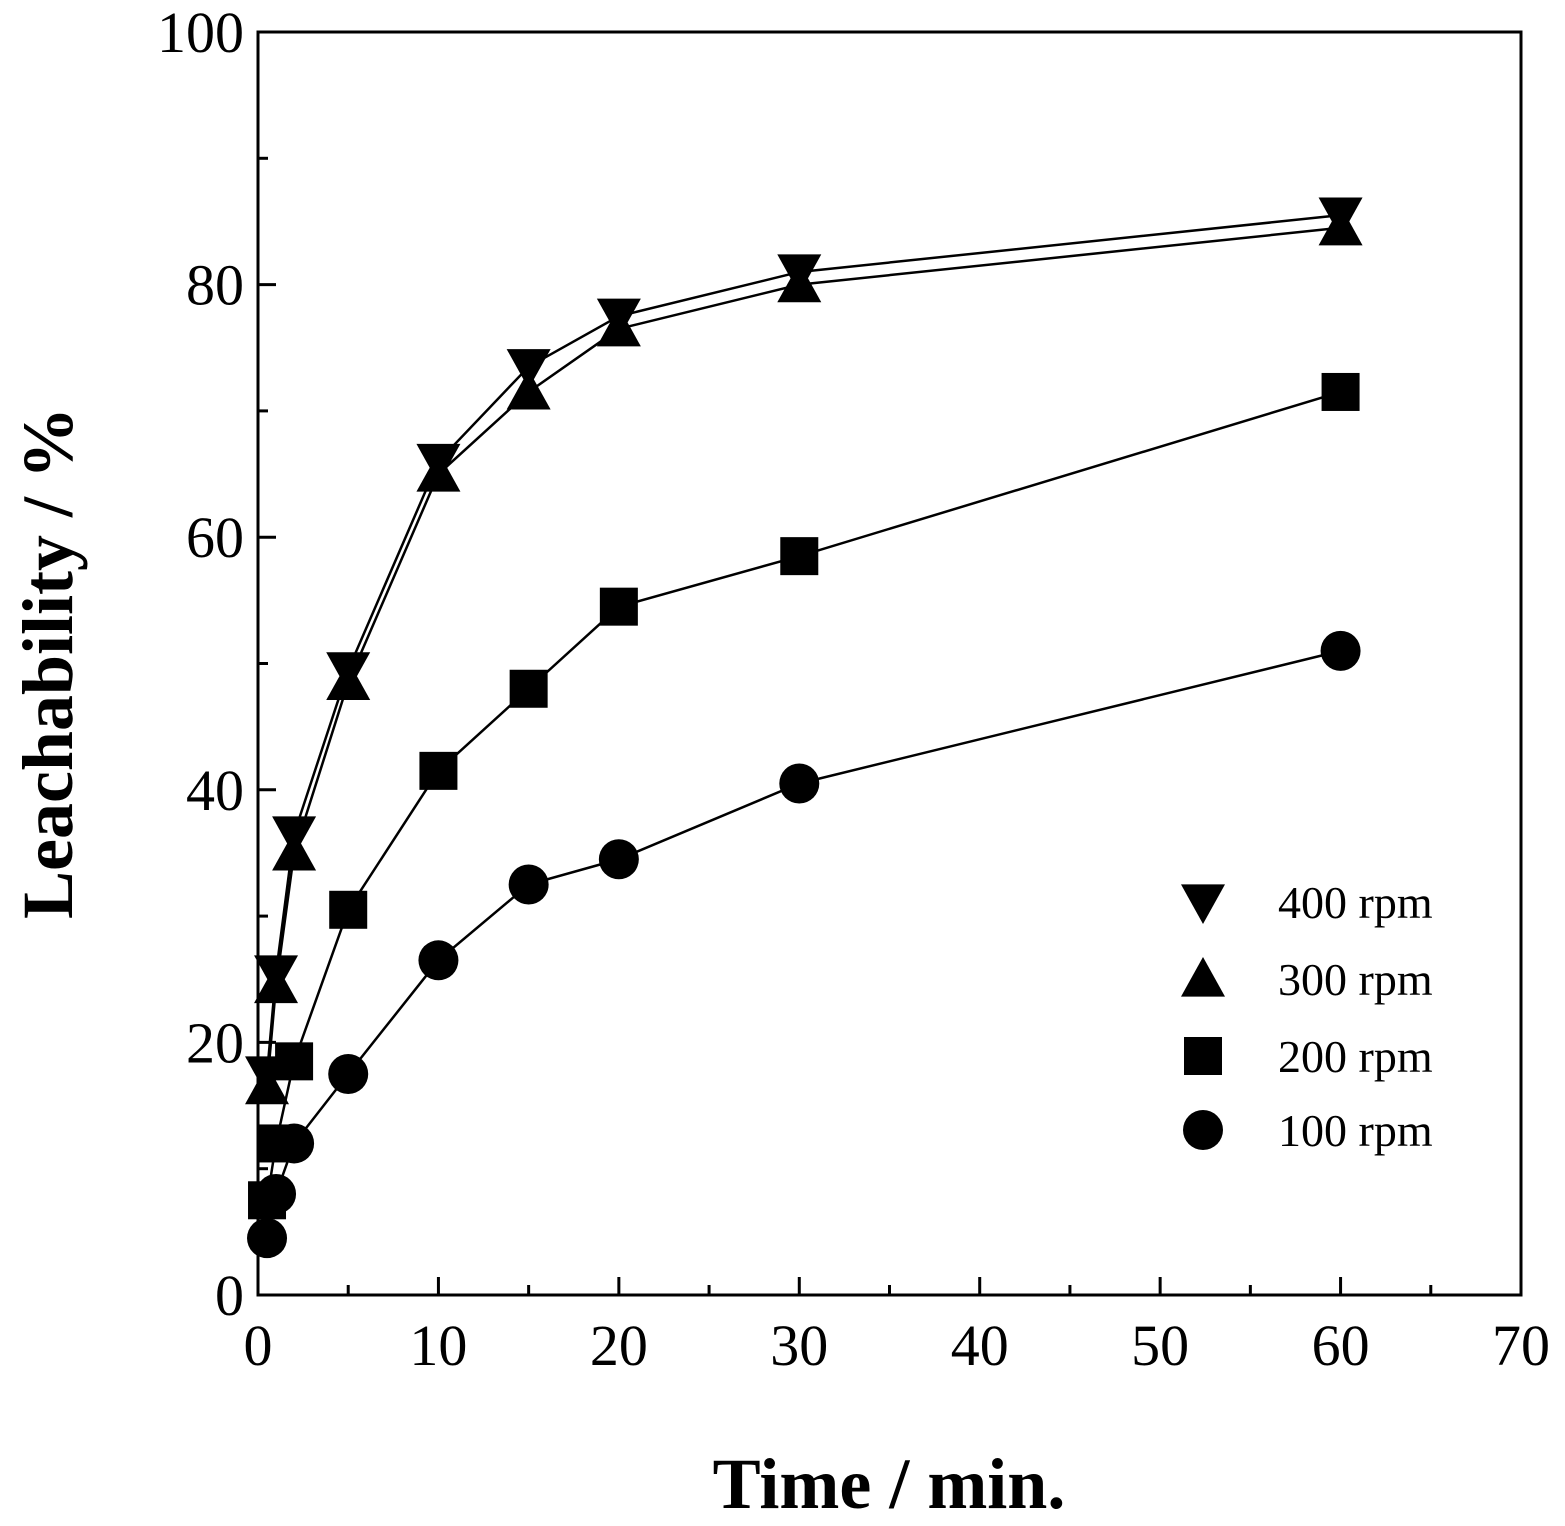 Image resolution: width=1565 pixels, height=1526 pixels. I want to click on x-tick-label: 50, so click(1160, 1345).